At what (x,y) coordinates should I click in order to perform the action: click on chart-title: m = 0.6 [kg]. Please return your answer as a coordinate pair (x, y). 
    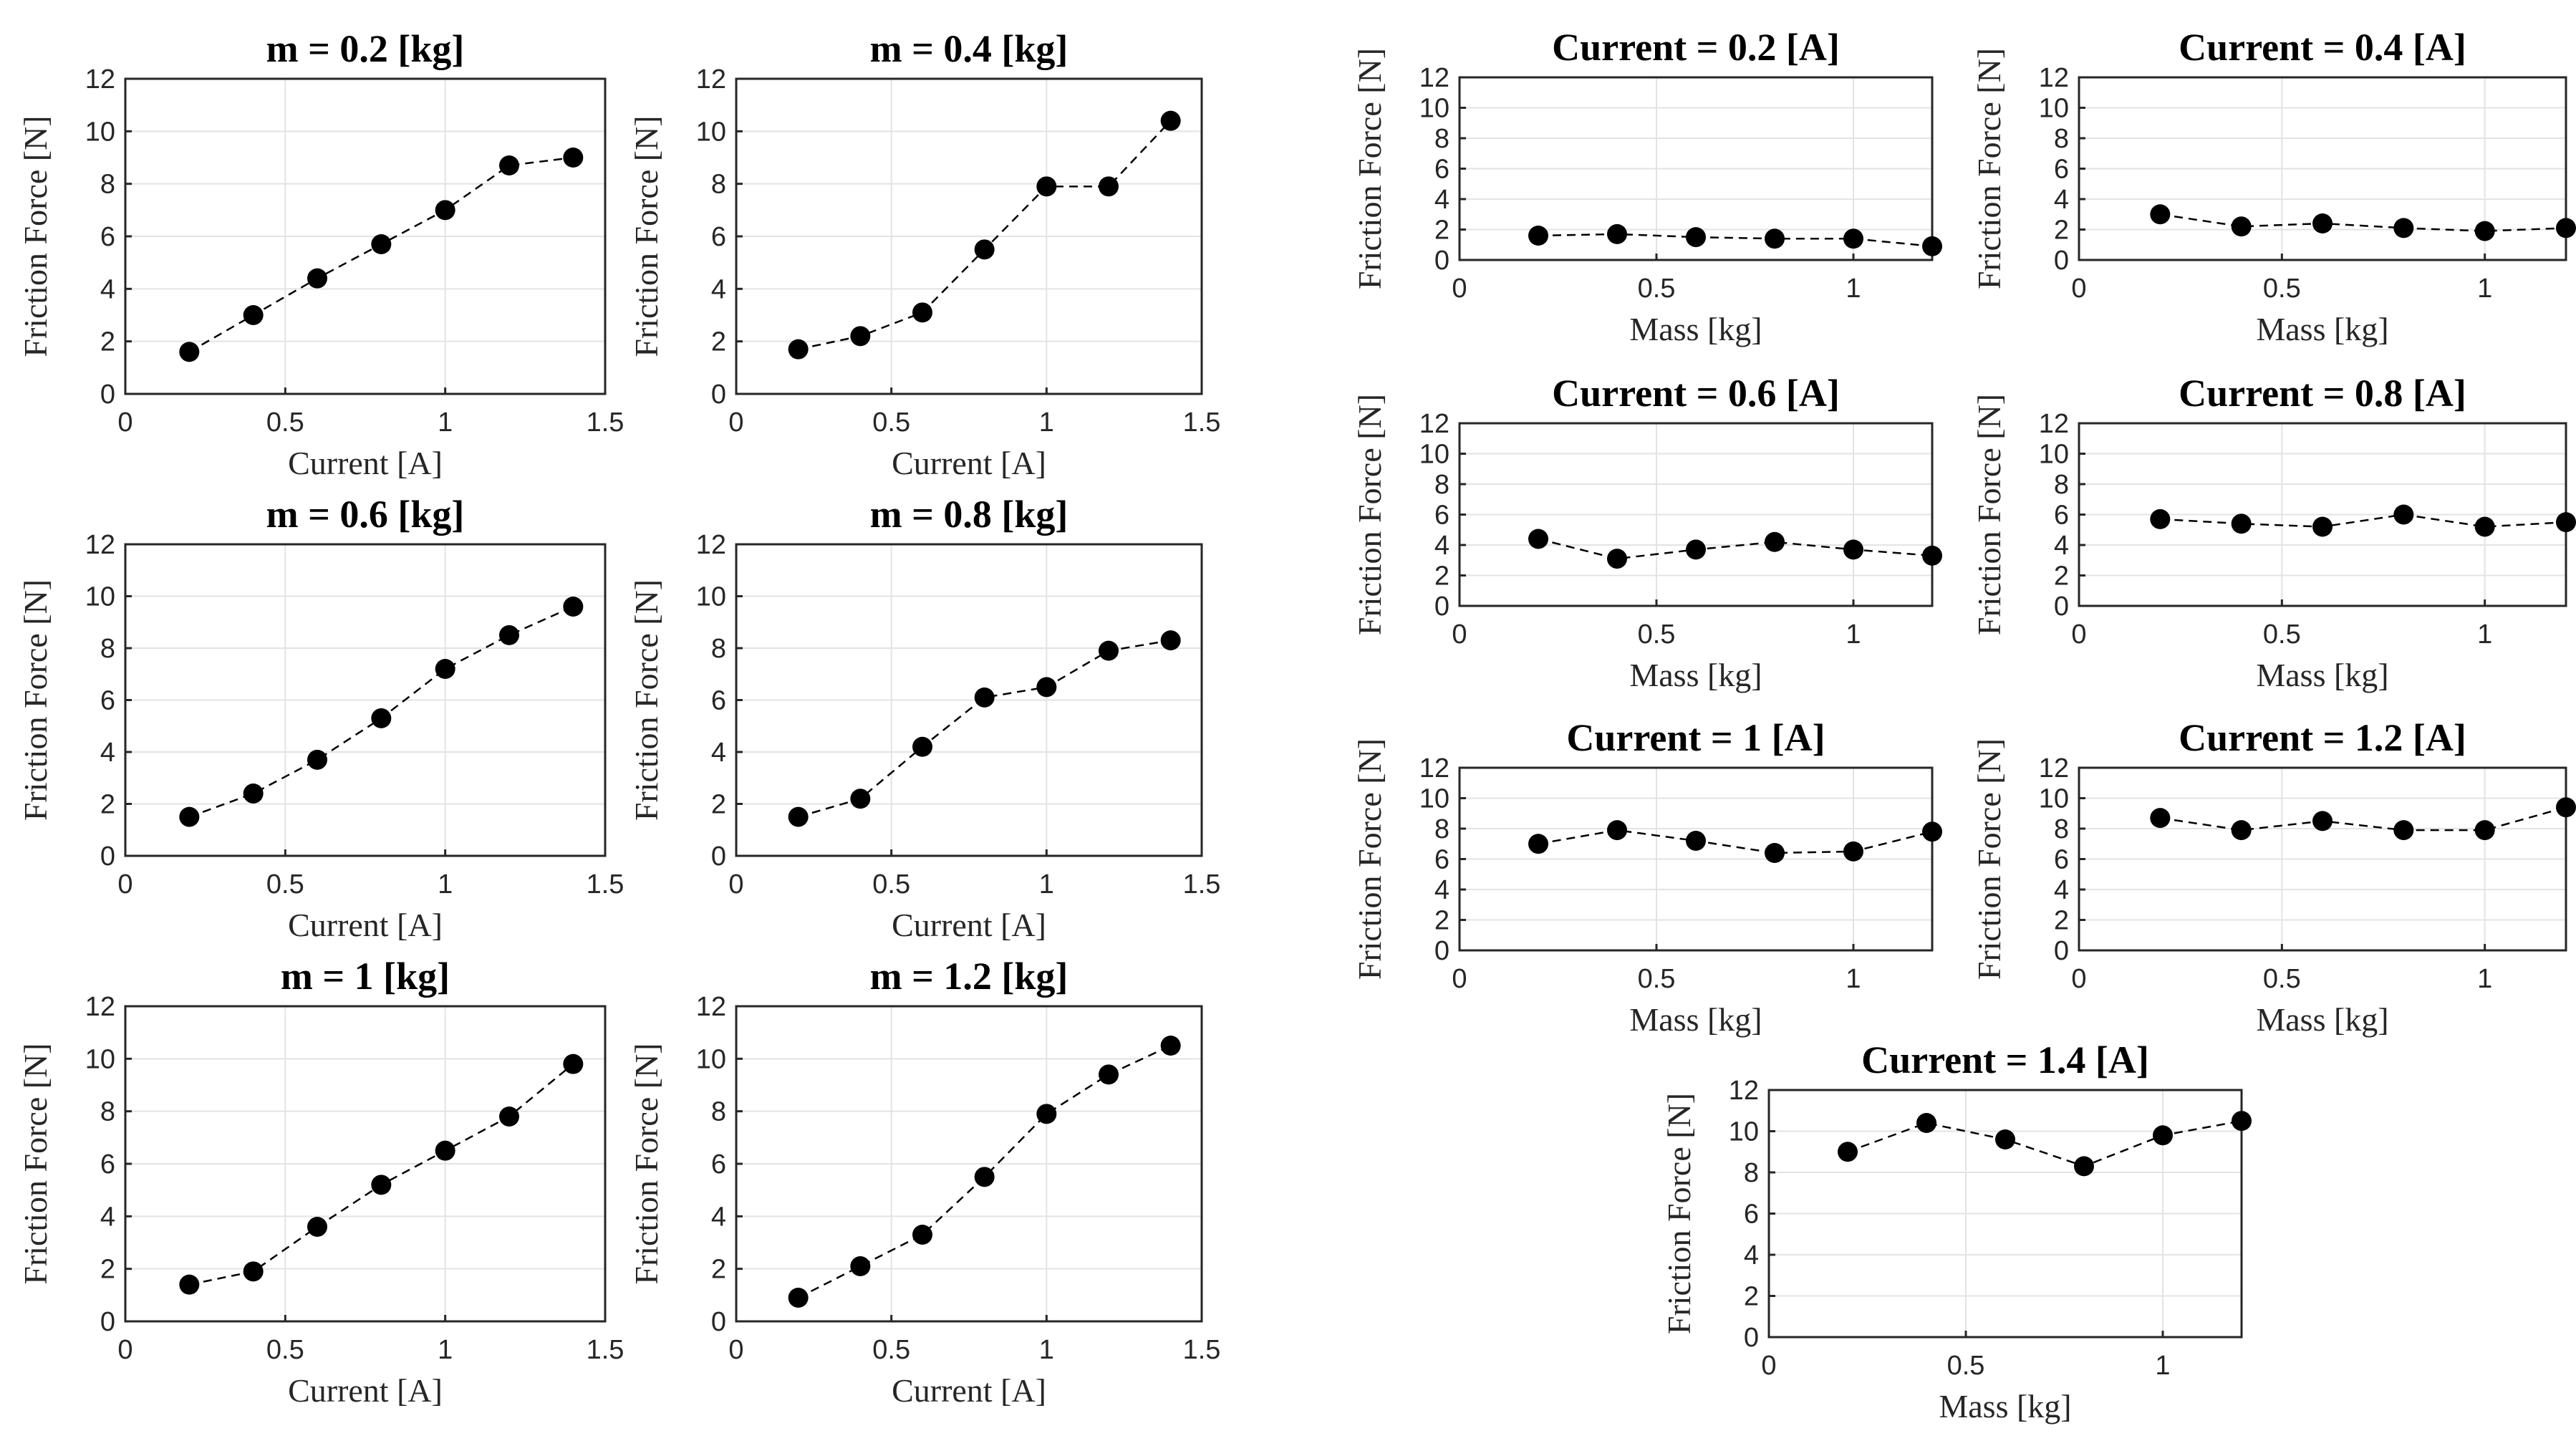
    Looking at the image, I should click on (365, 514).